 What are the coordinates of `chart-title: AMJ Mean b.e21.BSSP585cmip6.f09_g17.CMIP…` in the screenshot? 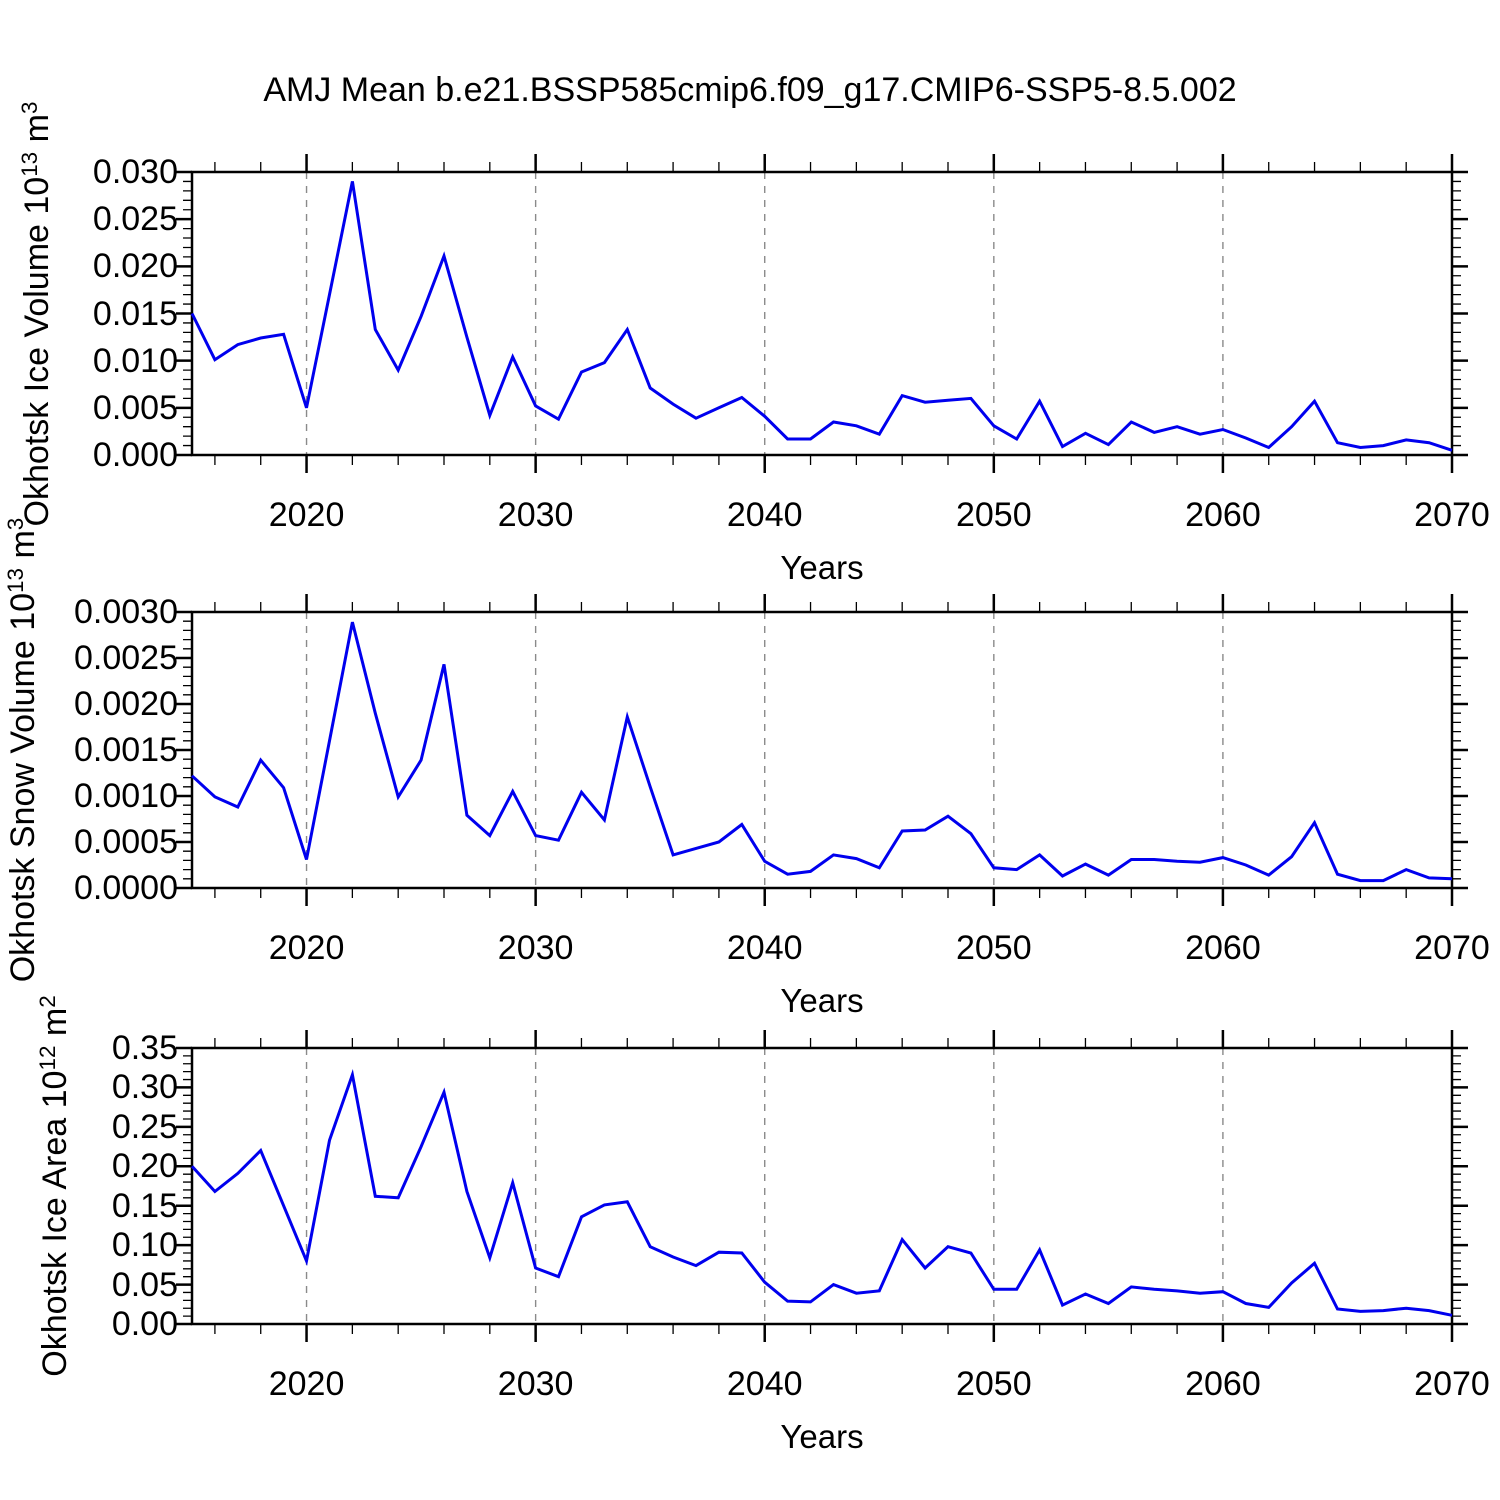 It's located at (750, 90).